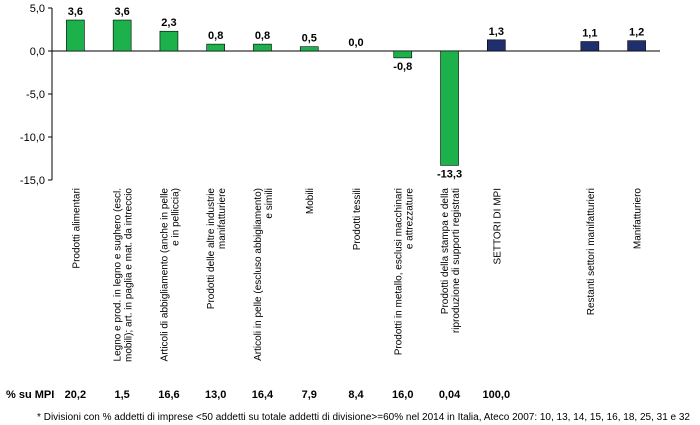  Describe the element at coordinates (398, 271) in the screenshot. I see `category-label-line: Prodotti in metallo, esclusi macchinari` at that location.